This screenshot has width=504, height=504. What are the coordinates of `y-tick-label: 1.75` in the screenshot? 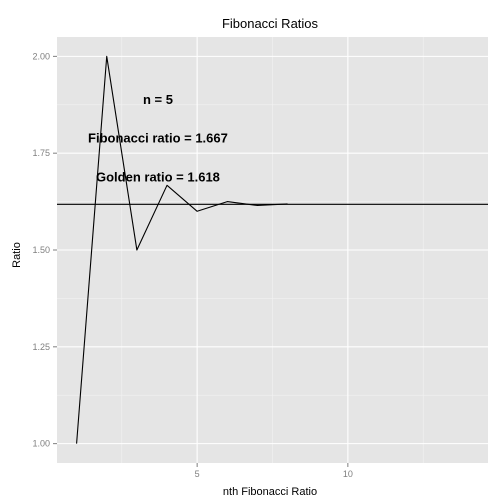 It's located at (41, 153).